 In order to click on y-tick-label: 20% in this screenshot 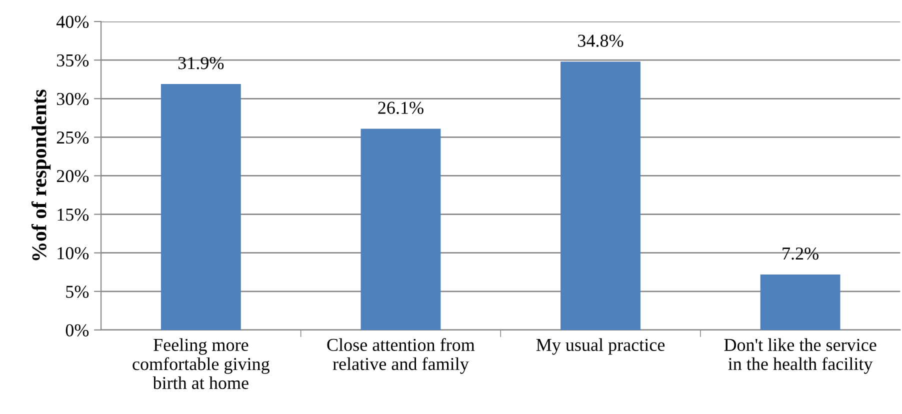, I will do `click(72, 176)`.